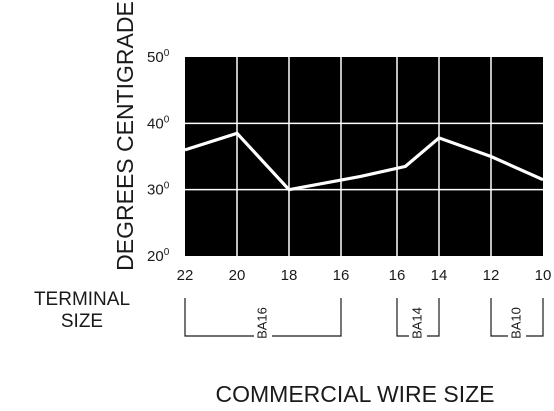 Image resolution: width=554 pixels, height=411 pixels. I want to click on y-tick-labels: 500 400 300 200, so click(158, 156).